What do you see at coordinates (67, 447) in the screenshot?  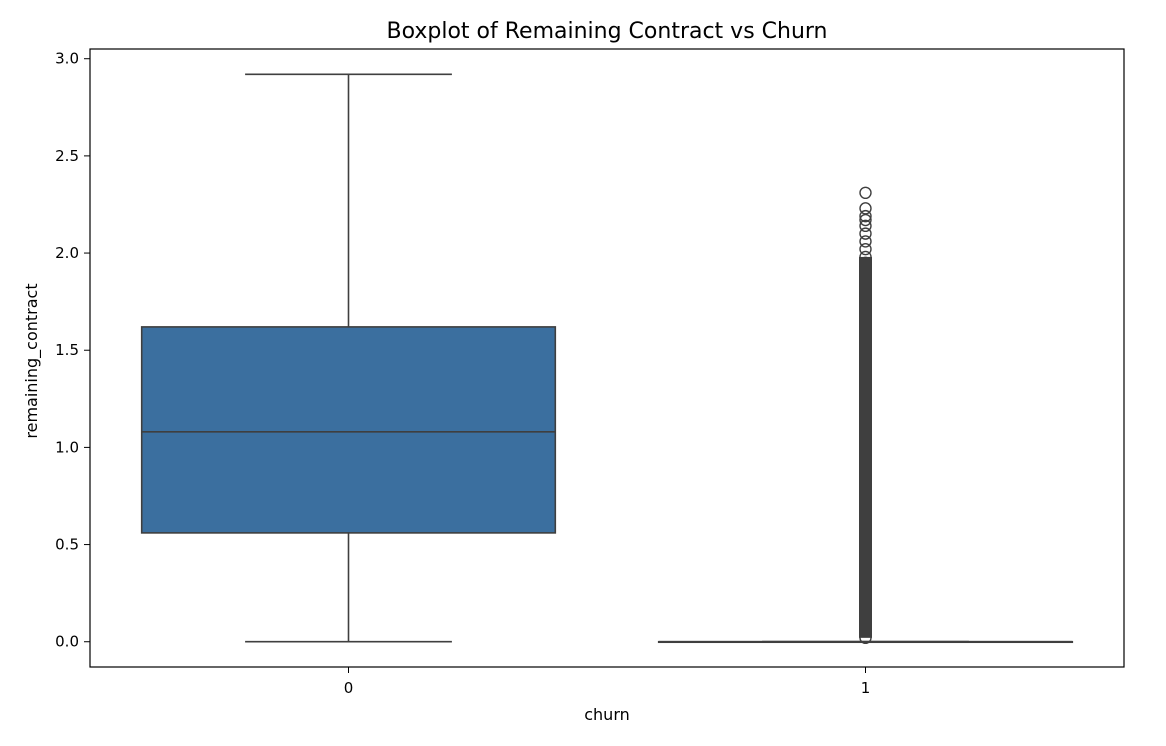 I see `y-tick-label: 1.0` at bounding box center [67, 447].